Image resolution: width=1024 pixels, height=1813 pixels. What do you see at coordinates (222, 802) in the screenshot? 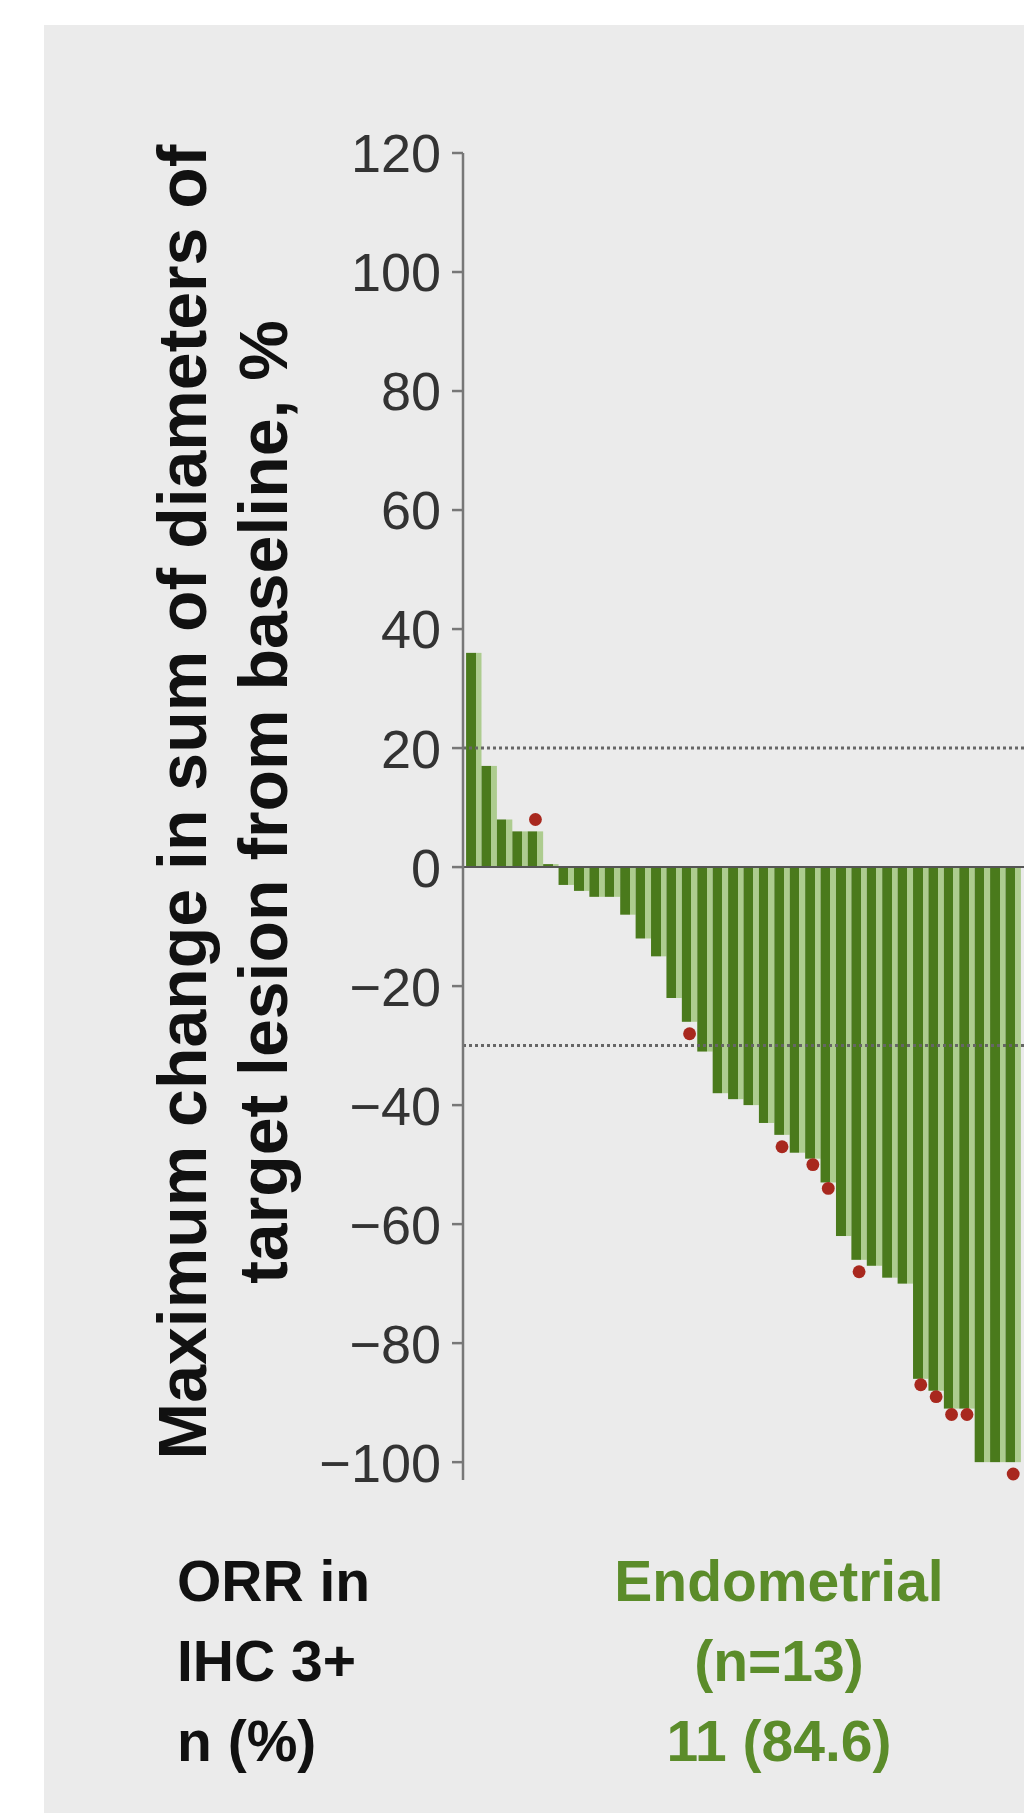
I see `y-axis-title: Maximum change in sum of diameters of target lesion from baseline, %` at bounding box center [222, 802].